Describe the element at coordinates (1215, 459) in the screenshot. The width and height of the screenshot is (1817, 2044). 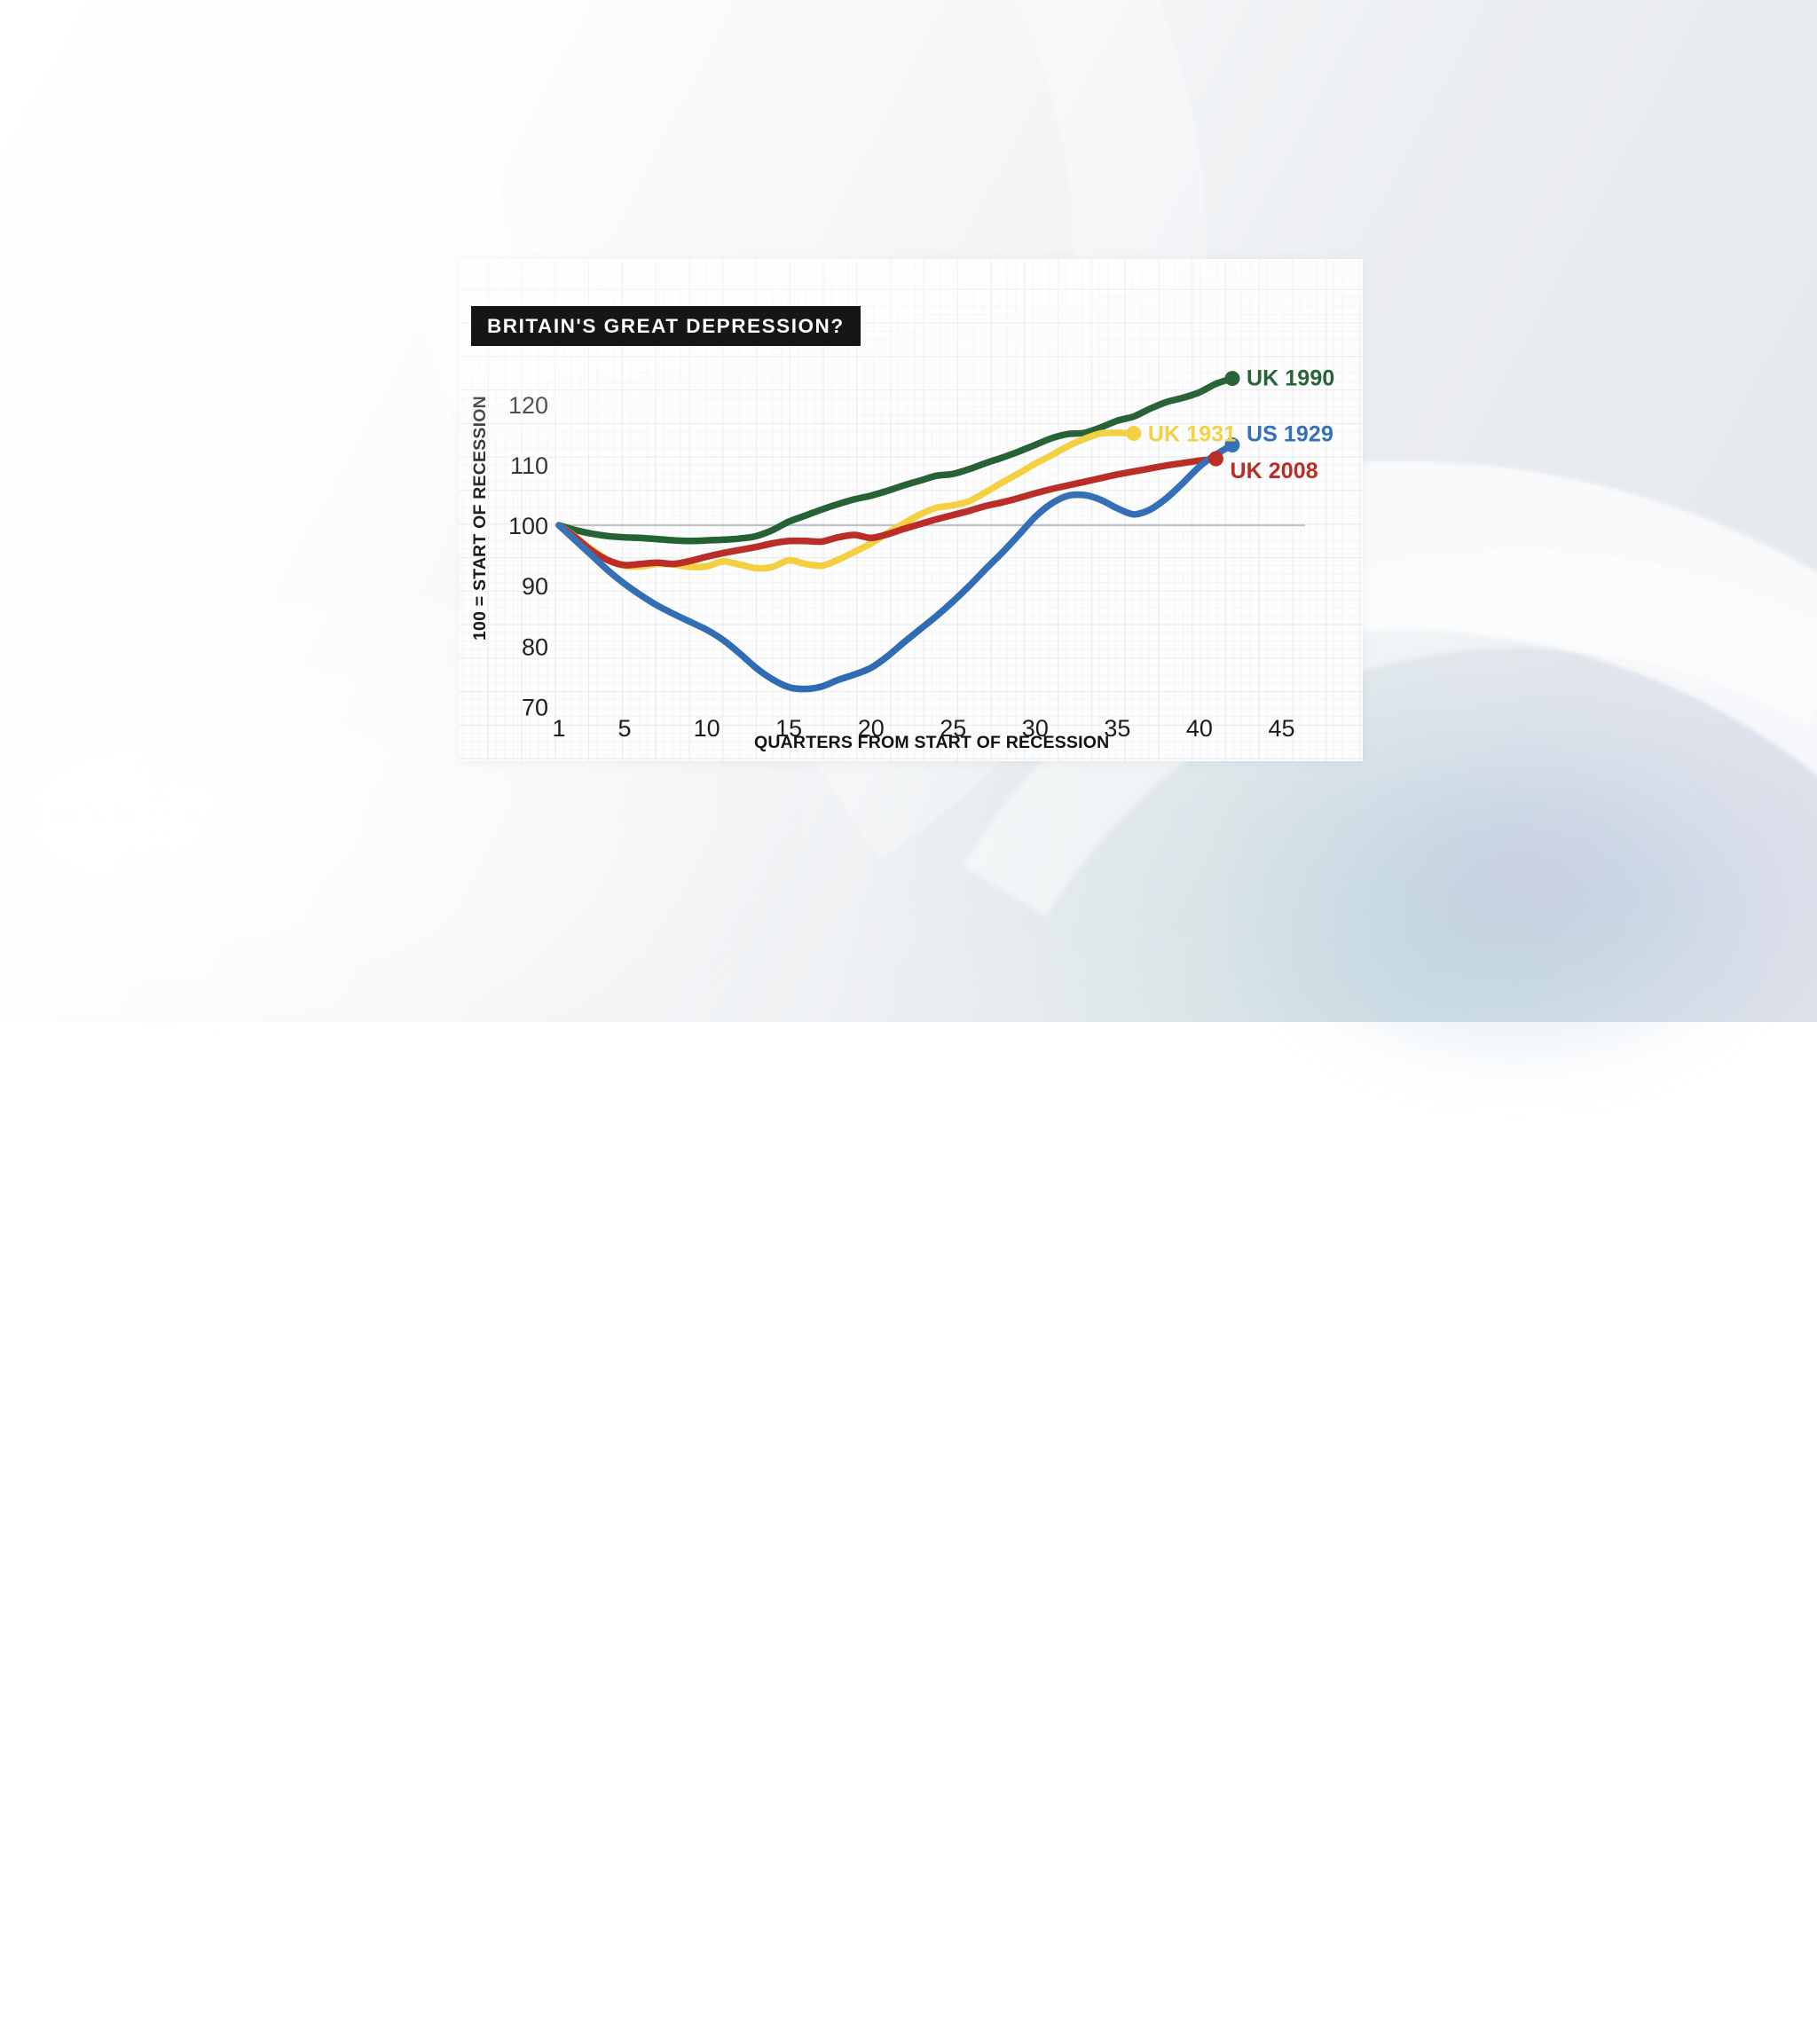
I see `end-marker-uk-2008` at that location.